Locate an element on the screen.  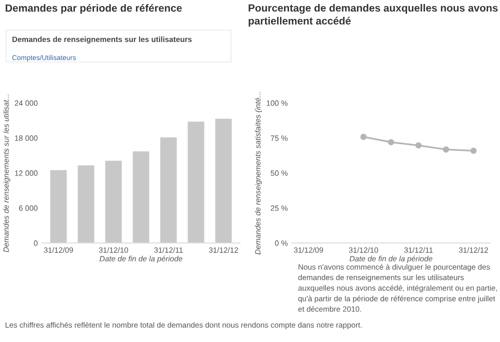
chart-title: Pourcentage de demandes auxquelles nous avons partiellement accédé is located at coordinates (373, 15).